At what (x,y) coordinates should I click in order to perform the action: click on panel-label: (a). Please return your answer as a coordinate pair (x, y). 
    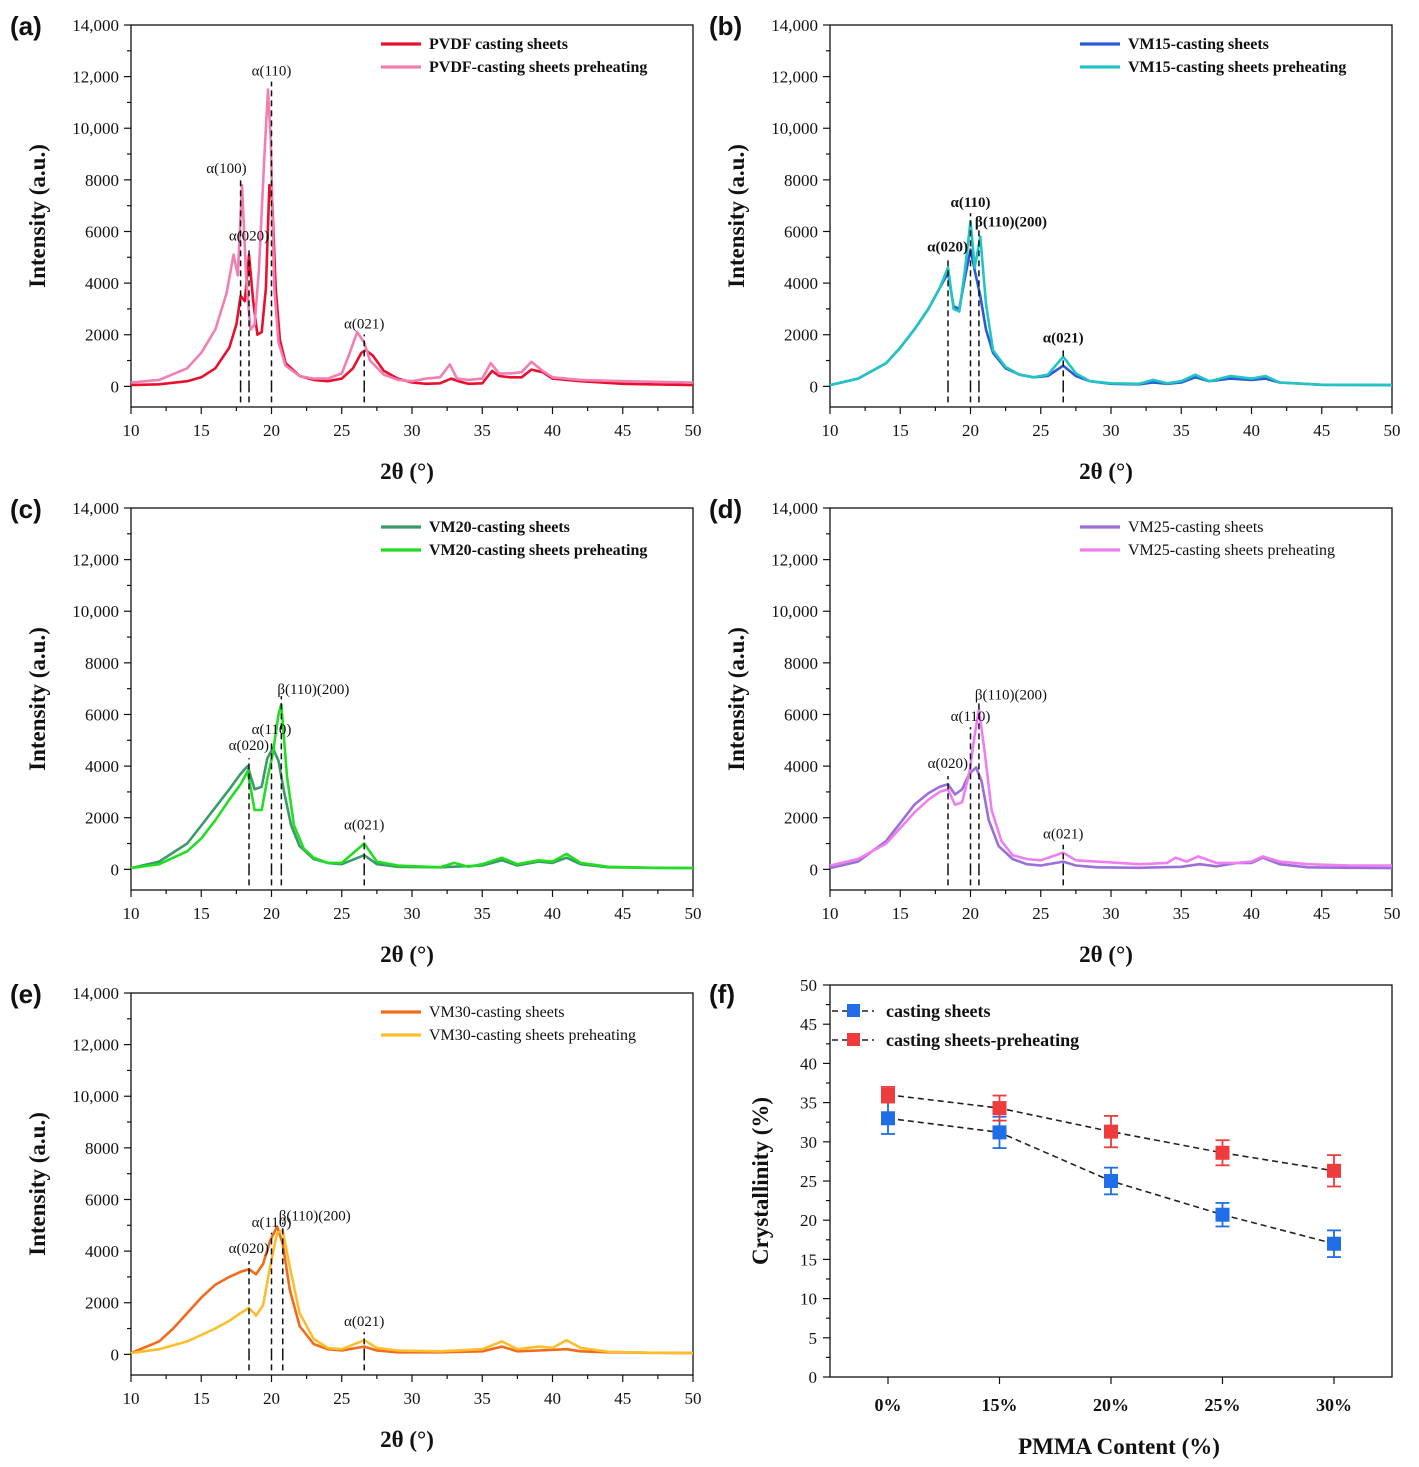
    Looking at the image, I should click on (26, 26).